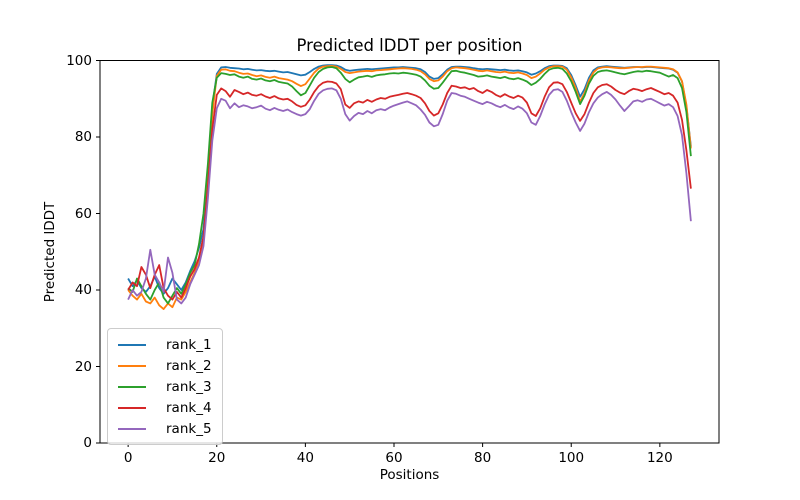  Describe the element at coordinates (83, 137) in the screenshot. I see `y-tick-label: 80` at that location.